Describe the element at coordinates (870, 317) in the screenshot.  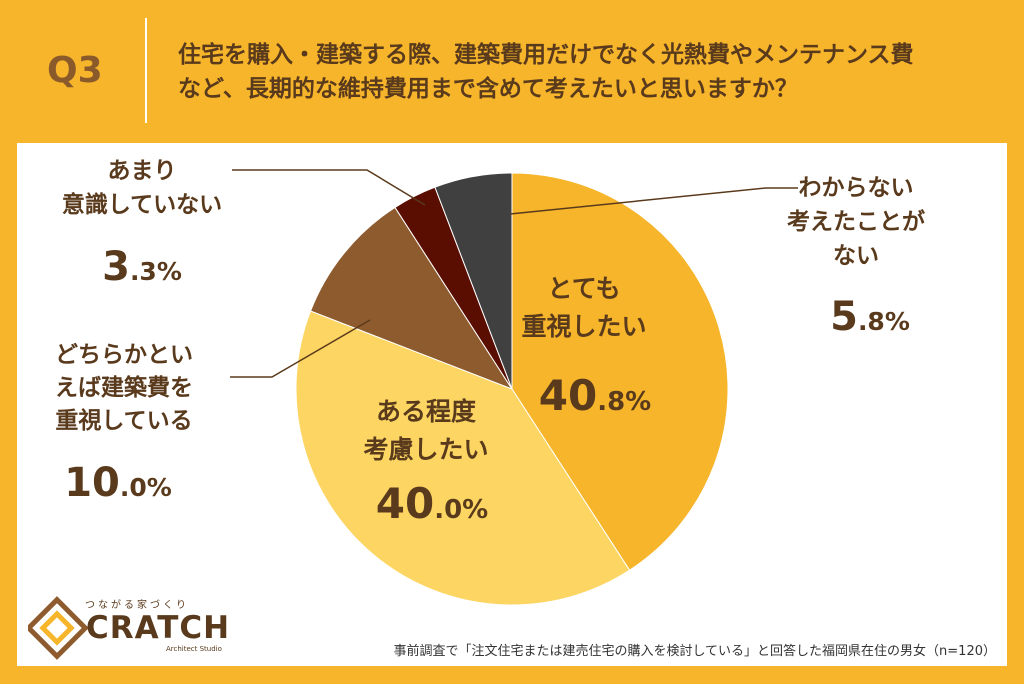
I see `slice-percent-dont-know: 5.8%` at that location.